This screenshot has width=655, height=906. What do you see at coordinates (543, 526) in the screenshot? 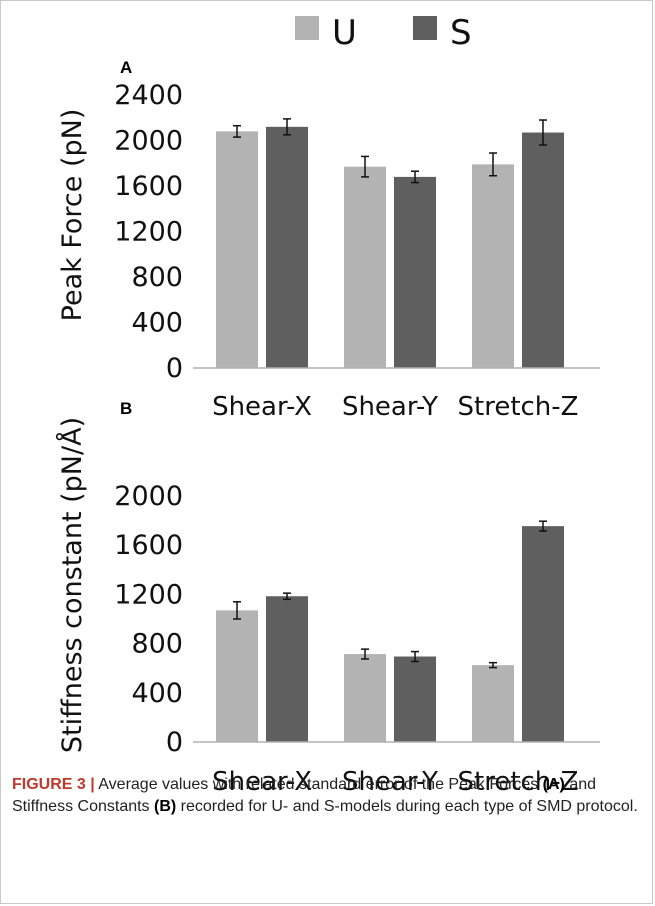
I see `panel-b-error-bar-s-stretch-z` at bounding box center [543, 526].